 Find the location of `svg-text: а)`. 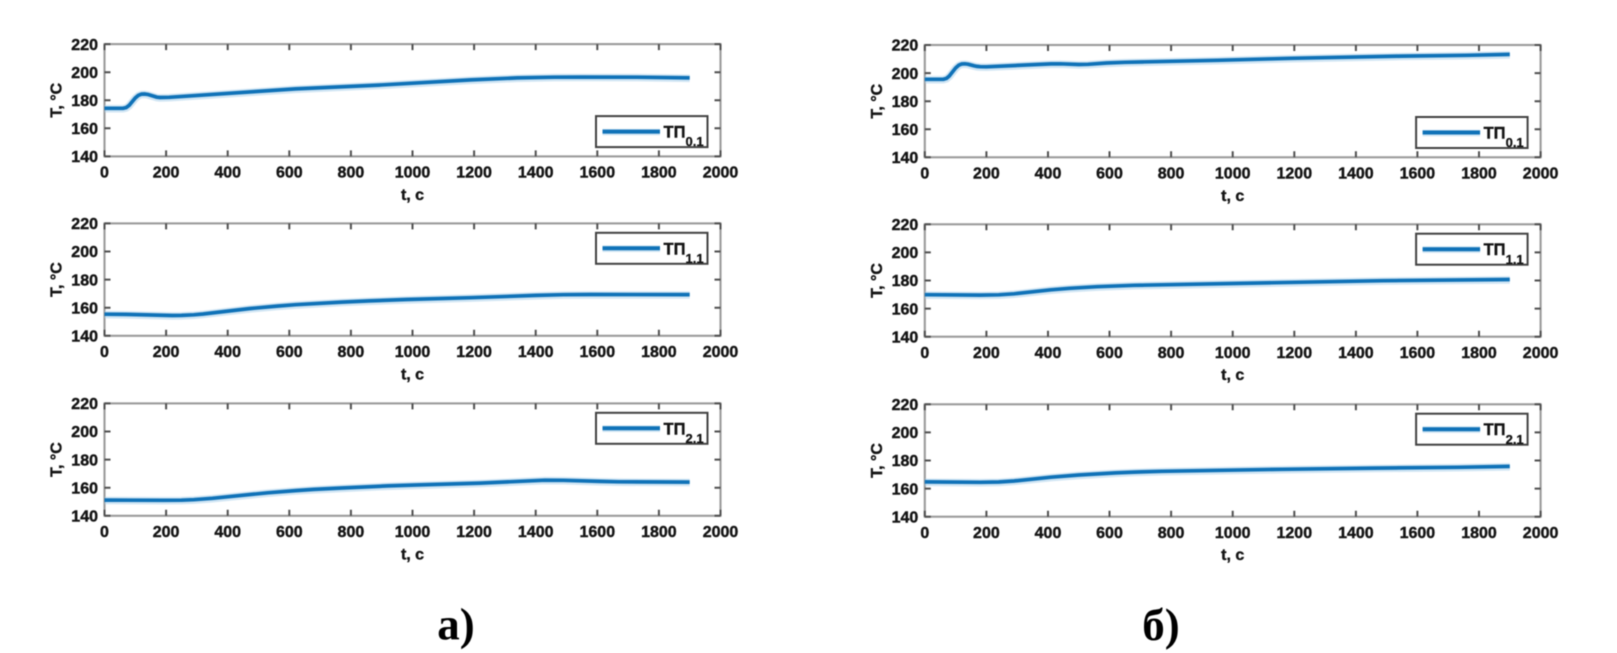

svg-text: а) is located at coordinates (456, 625).